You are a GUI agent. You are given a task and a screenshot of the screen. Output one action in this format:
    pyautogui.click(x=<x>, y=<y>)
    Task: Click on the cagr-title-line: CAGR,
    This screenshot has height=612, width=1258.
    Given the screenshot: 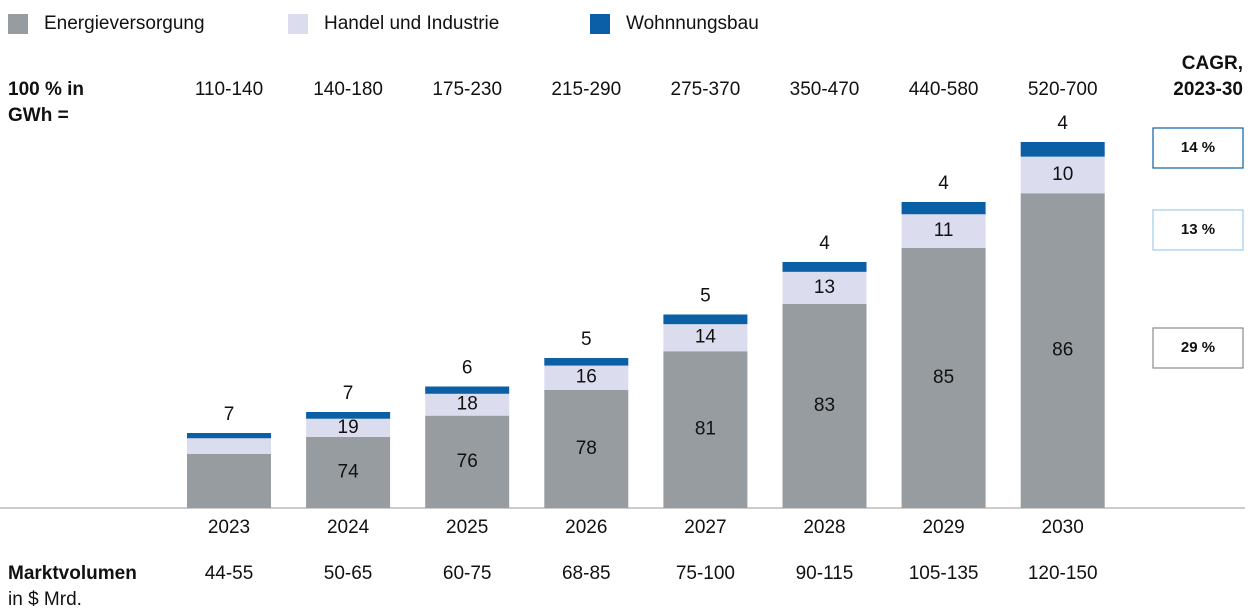 What is the action you would take?
    pyautogui.click(x=1212, y=63)
    